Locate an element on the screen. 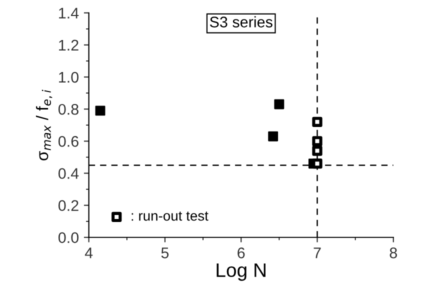  x-tick-label: 4 is located at coordinates (88, 253).